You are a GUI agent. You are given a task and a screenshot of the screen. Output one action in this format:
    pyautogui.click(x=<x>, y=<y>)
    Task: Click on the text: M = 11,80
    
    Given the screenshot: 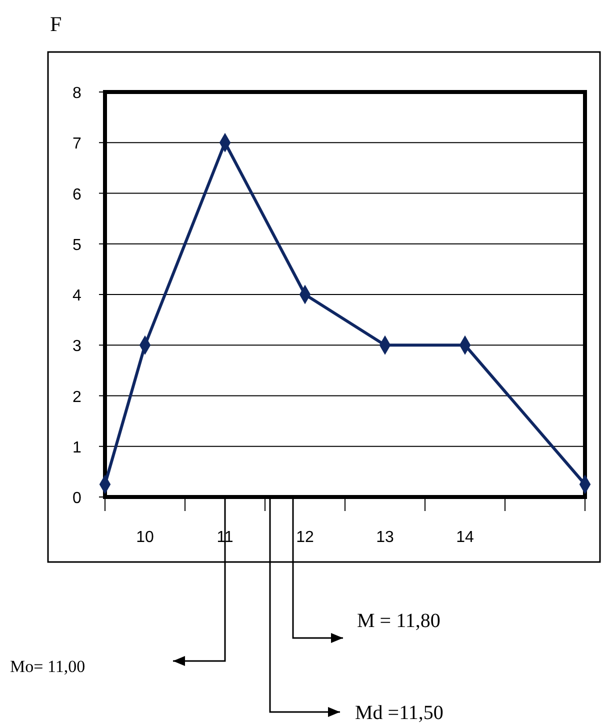 What is the action you would take?
    pyautogui.click(x=398, y=621)
    